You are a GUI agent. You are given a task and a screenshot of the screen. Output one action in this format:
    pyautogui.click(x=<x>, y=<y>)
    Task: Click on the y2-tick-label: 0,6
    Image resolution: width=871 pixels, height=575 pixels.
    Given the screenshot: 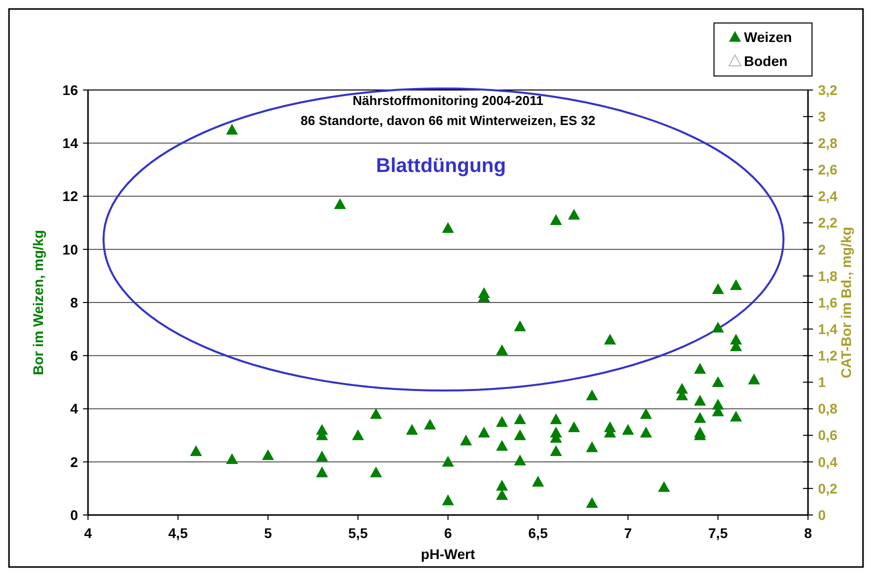 What is the action you would take?
    pyautogui.click(x=828, y=435)
    